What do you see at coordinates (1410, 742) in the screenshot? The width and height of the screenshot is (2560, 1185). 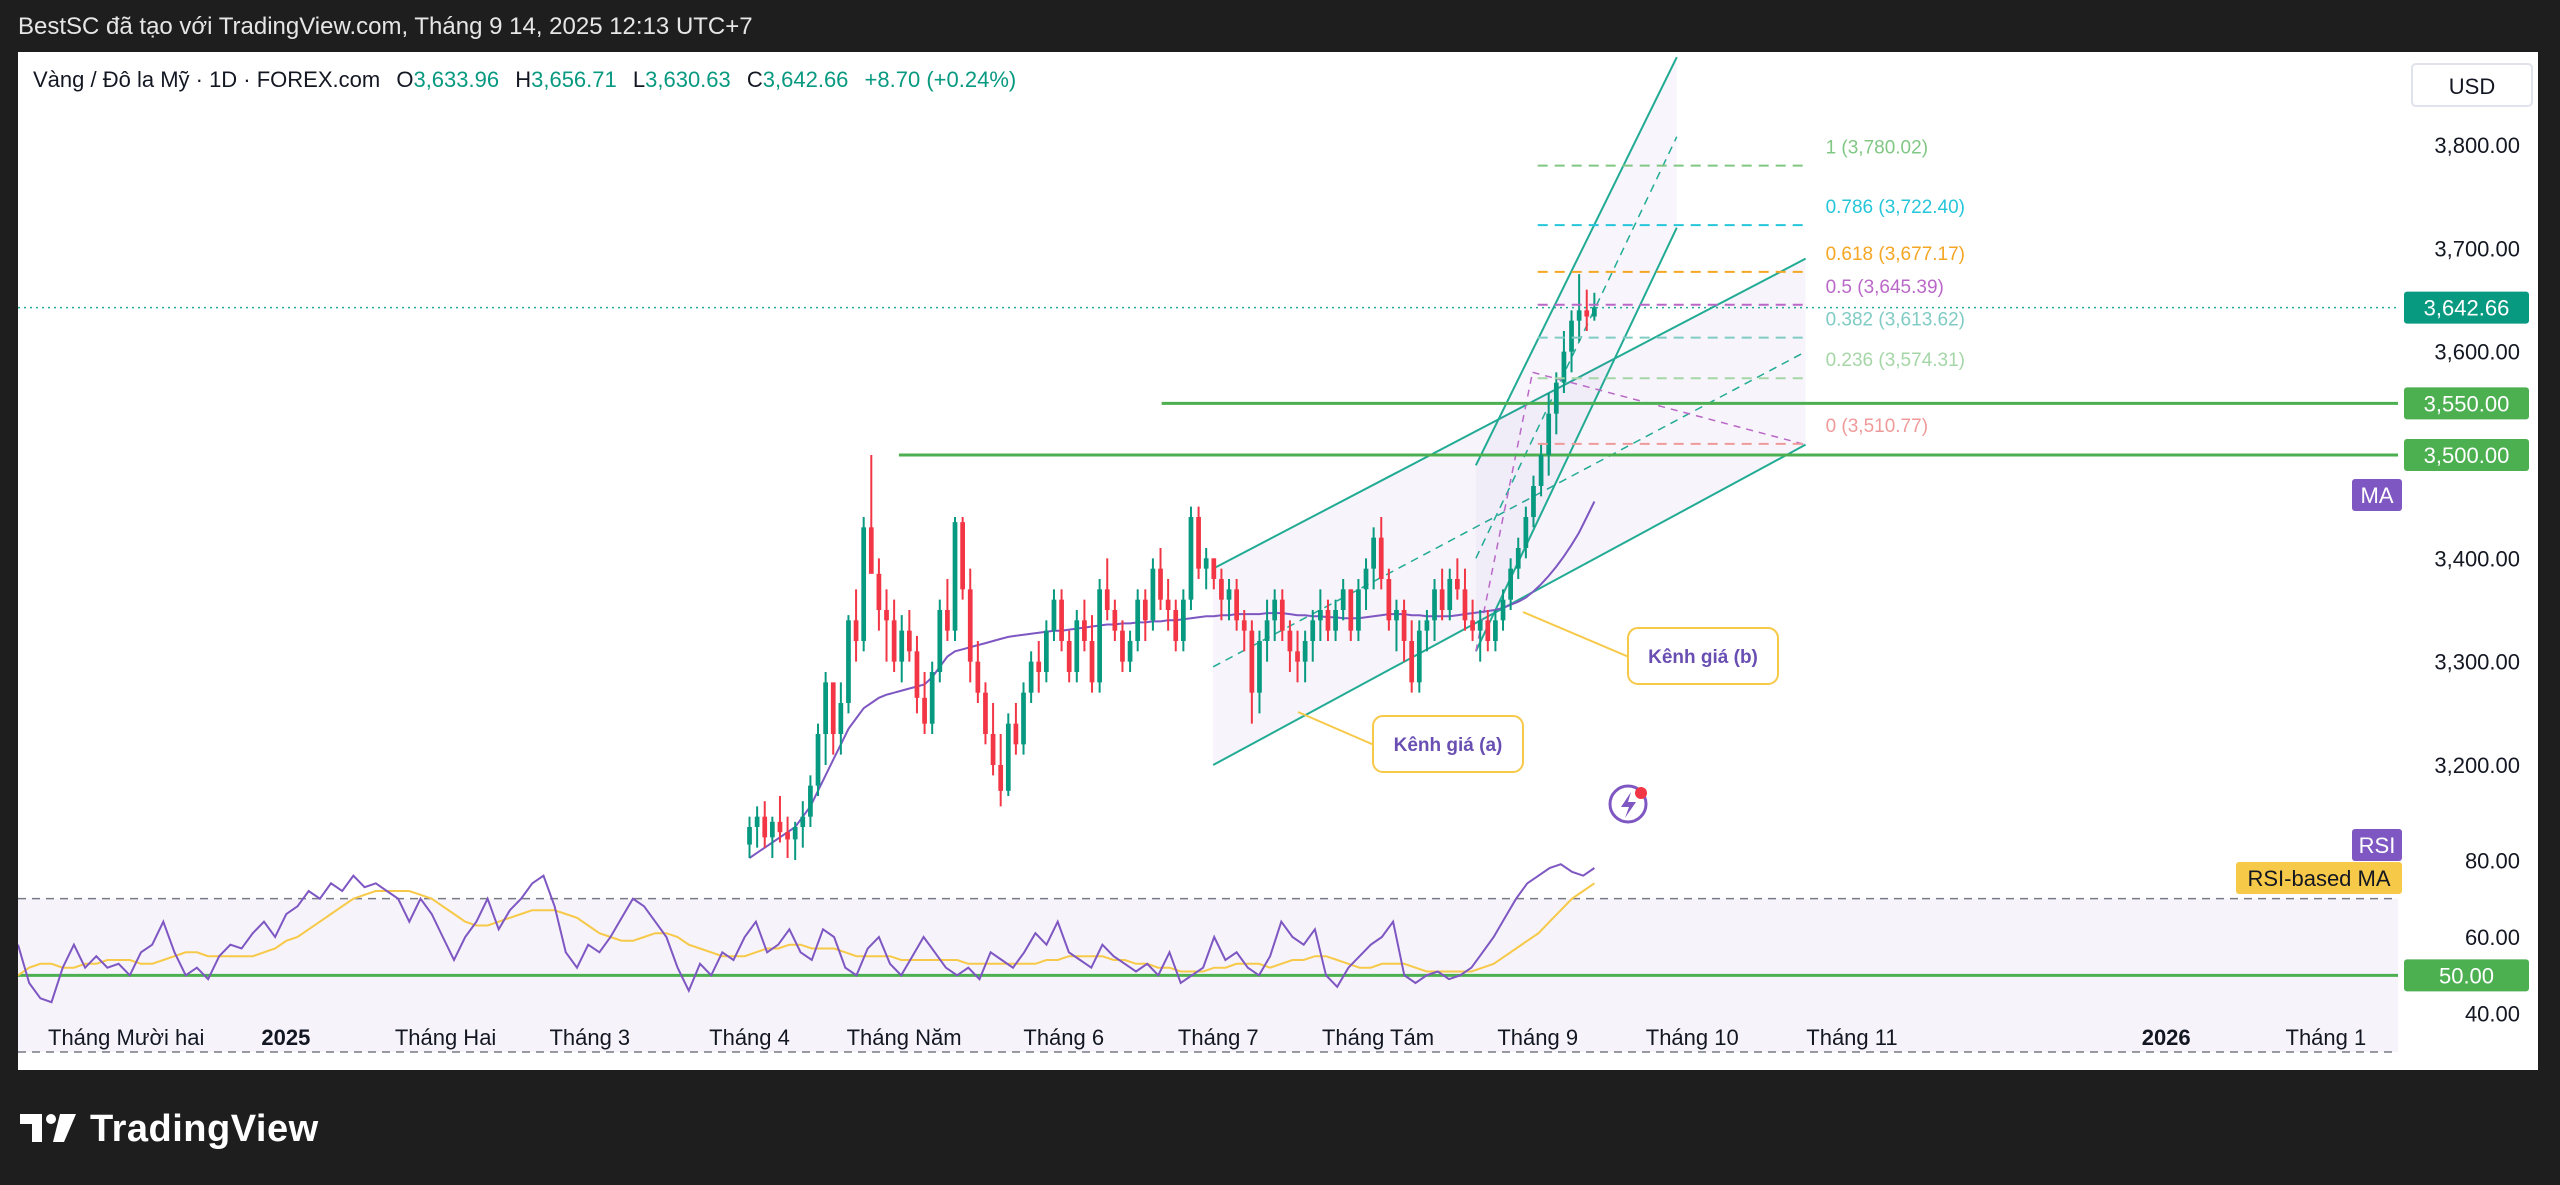 I see `channel-annotation: Kênh giá (a)` at bounding box center [1410, 742].